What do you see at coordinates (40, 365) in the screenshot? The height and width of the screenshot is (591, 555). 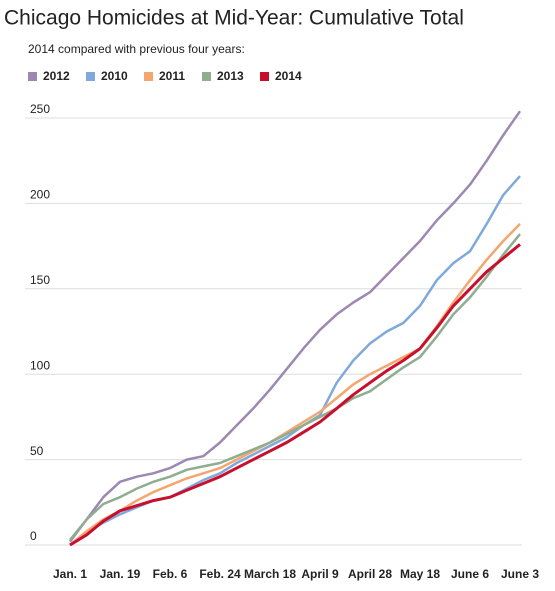 I see `y-tick-label: 100` at bounding box center [40, 365].